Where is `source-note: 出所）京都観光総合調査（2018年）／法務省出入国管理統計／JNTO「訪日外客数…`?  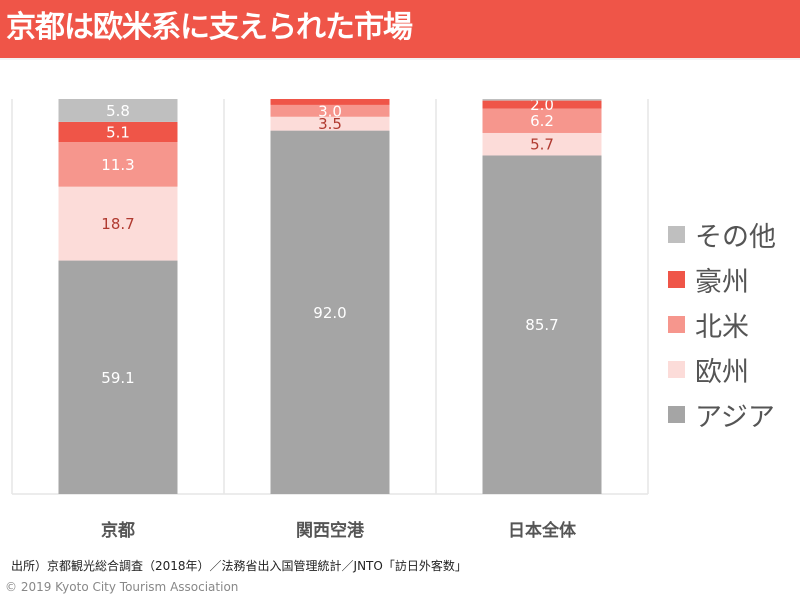 source-note: 出所）京都観光総合調査（2018年）／法務省出入国管理統計／JNTO「訪日外客数… is located at coordinates (239, 566).